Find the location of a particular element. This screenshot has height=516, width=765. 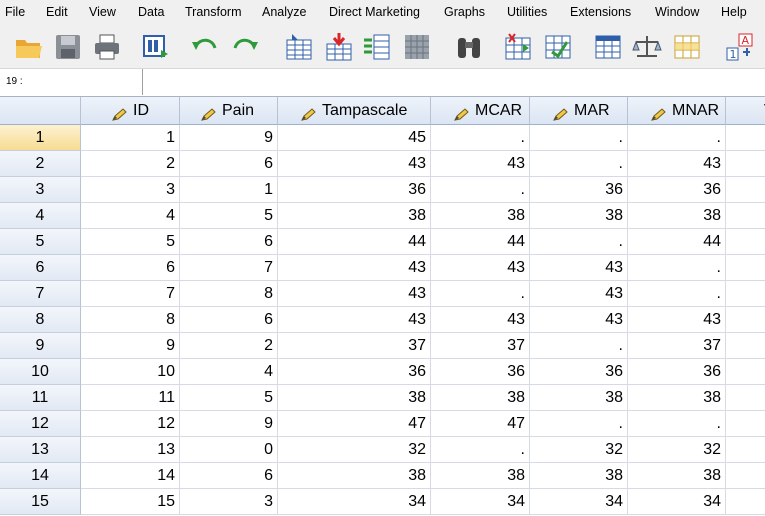

cell-mcar: 47 is located at coordinates (480, 424).